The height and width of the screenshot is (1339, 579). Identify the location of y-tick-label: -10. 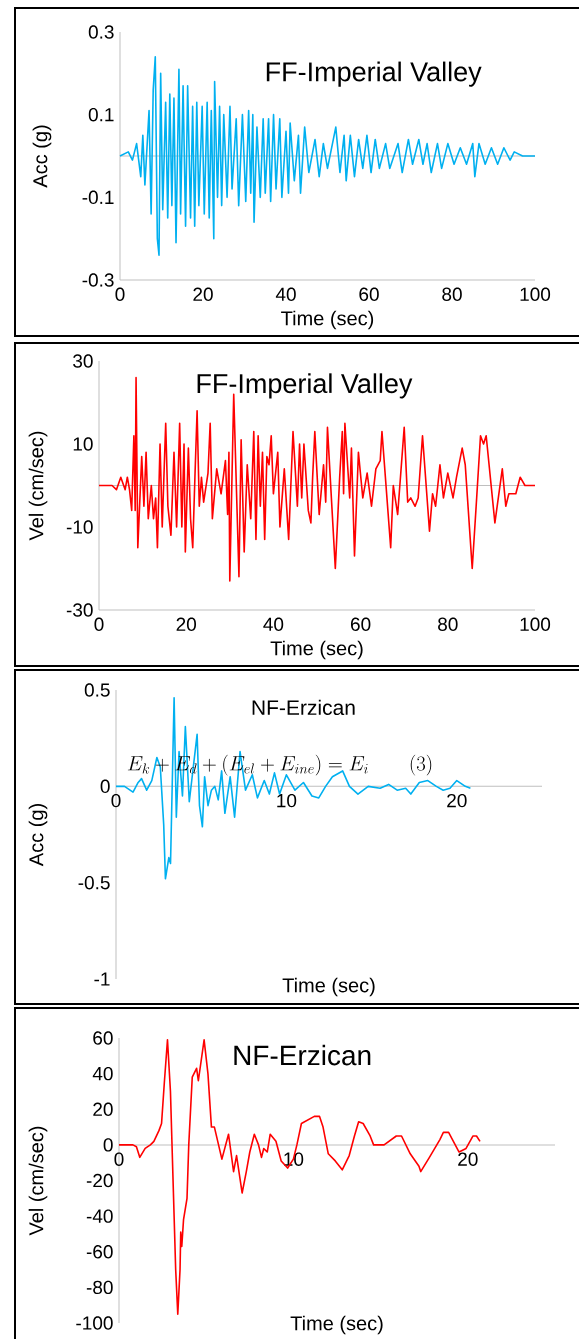
(79, 527).